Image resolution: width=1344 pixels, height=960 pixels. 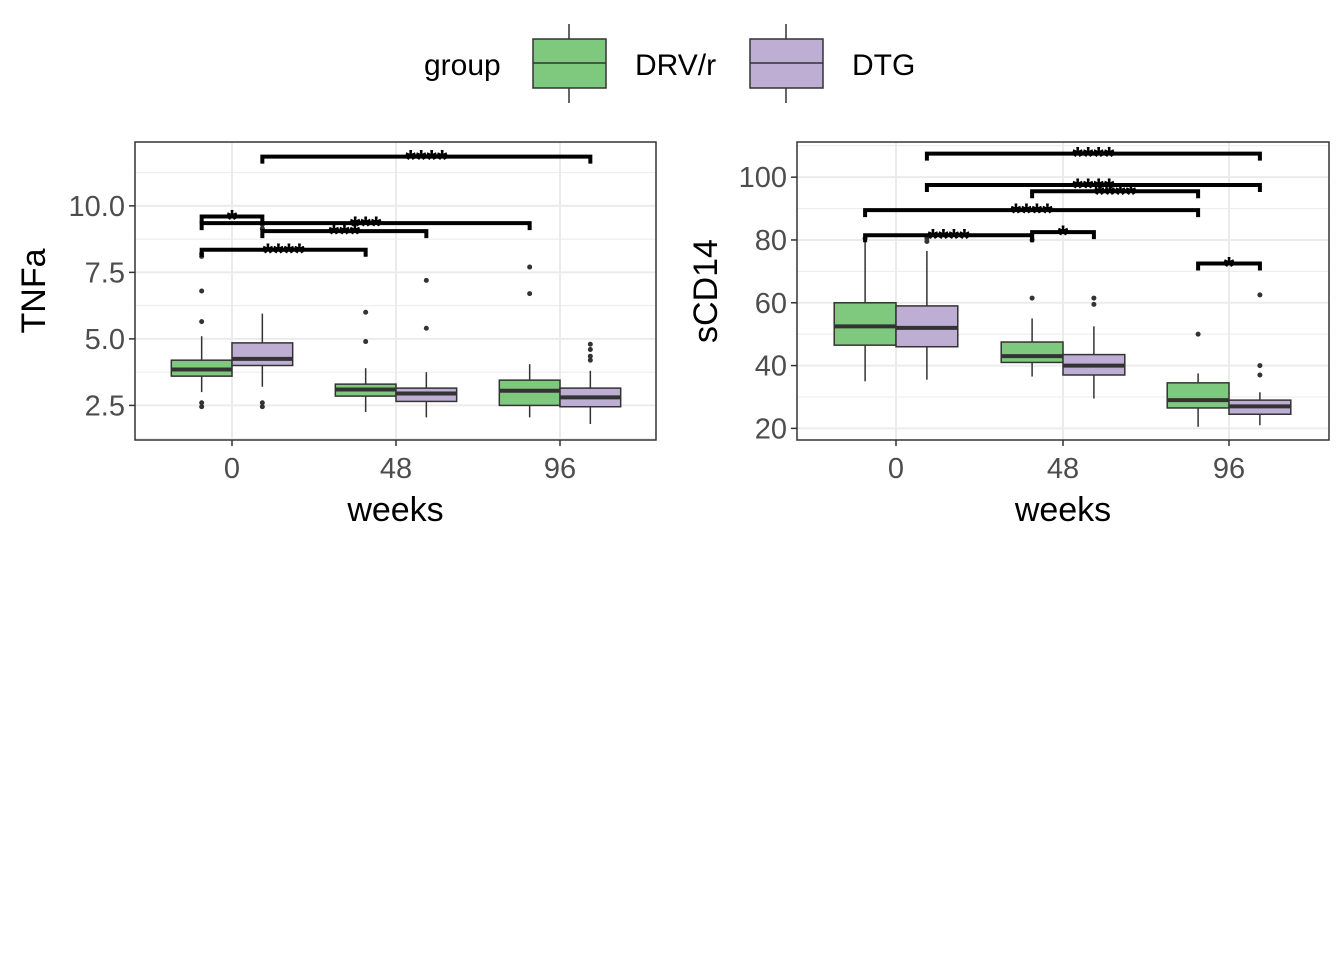 I want to click on legend-label: DTG, so click(x=883, y=65).